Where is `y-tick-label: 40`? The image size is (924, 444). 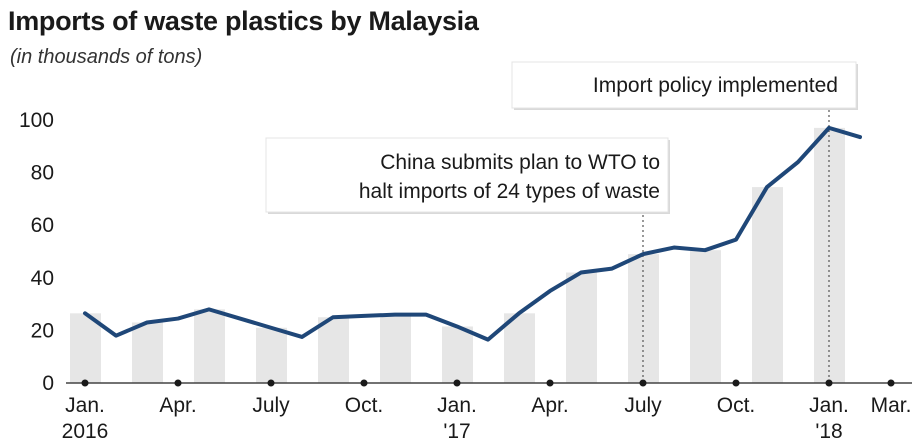
y-tick-label: 40 is located at coordinates (42, 278).